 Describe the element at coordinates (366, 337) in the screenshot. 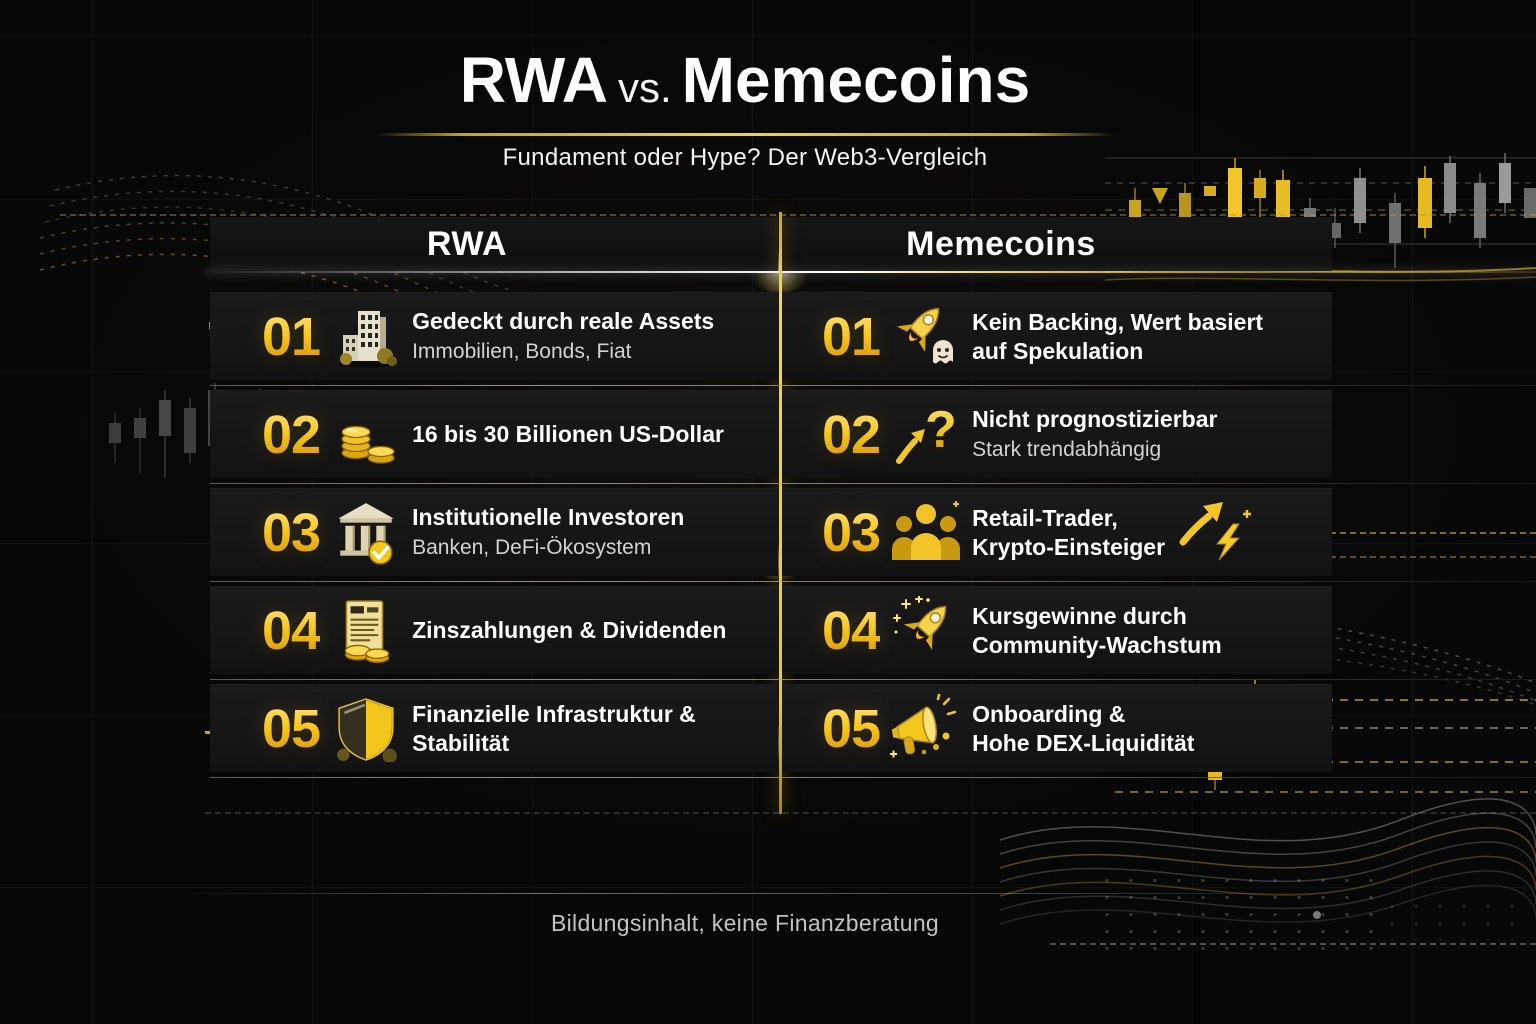

I see `building-icon` at that location.